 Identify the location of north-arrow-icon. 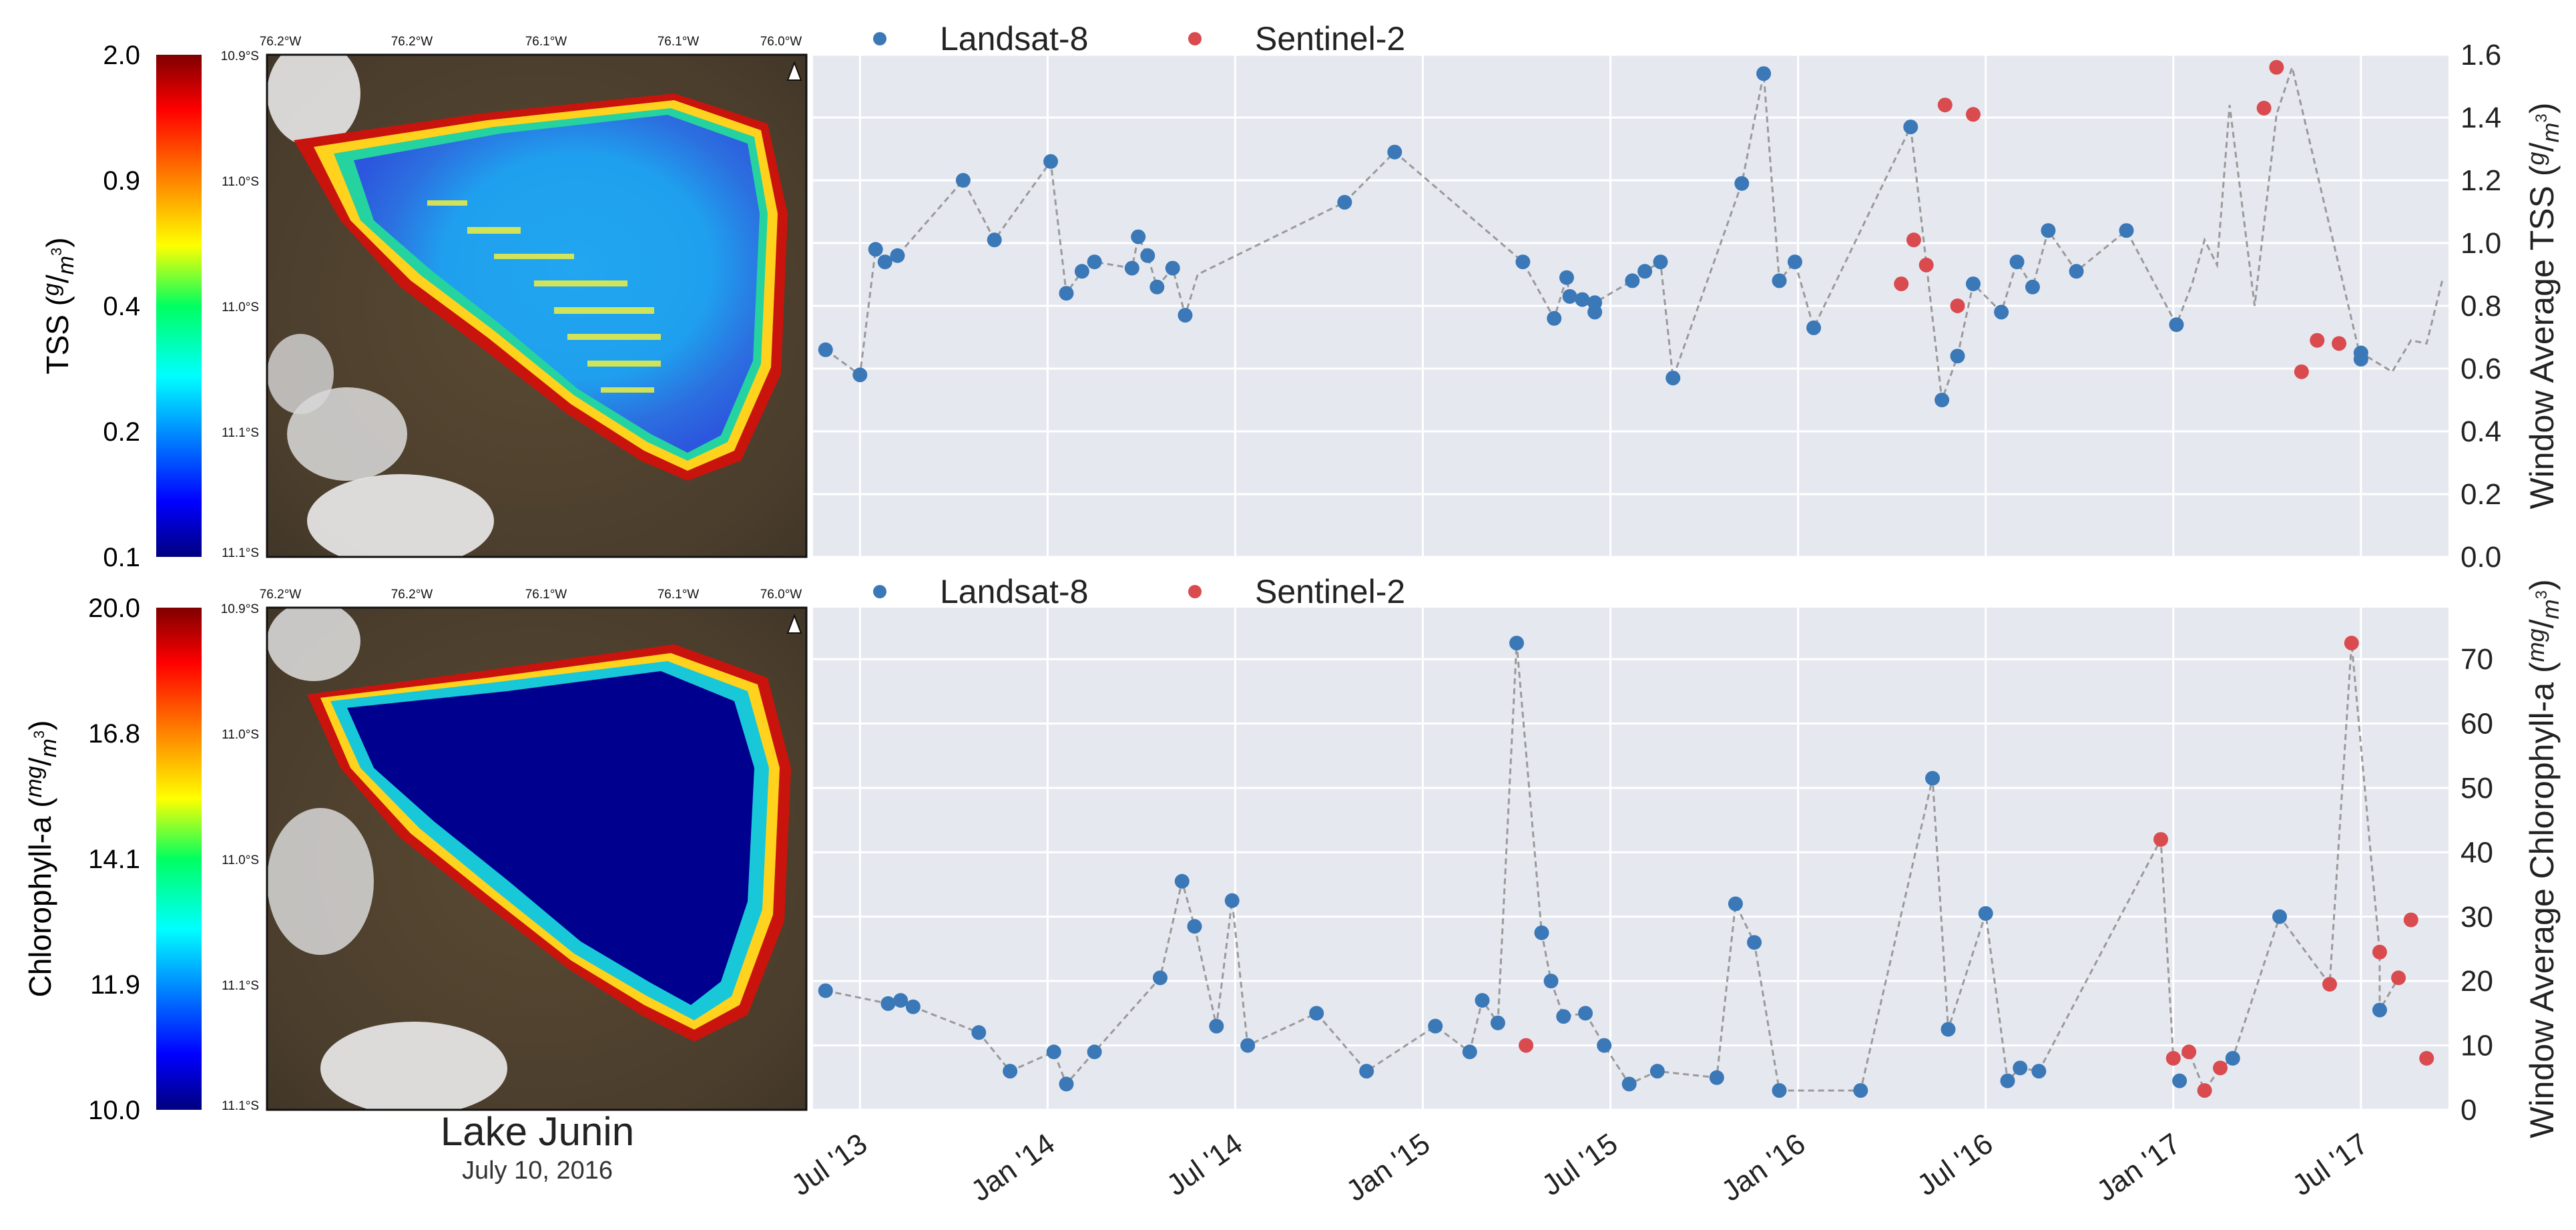
(794, 71).